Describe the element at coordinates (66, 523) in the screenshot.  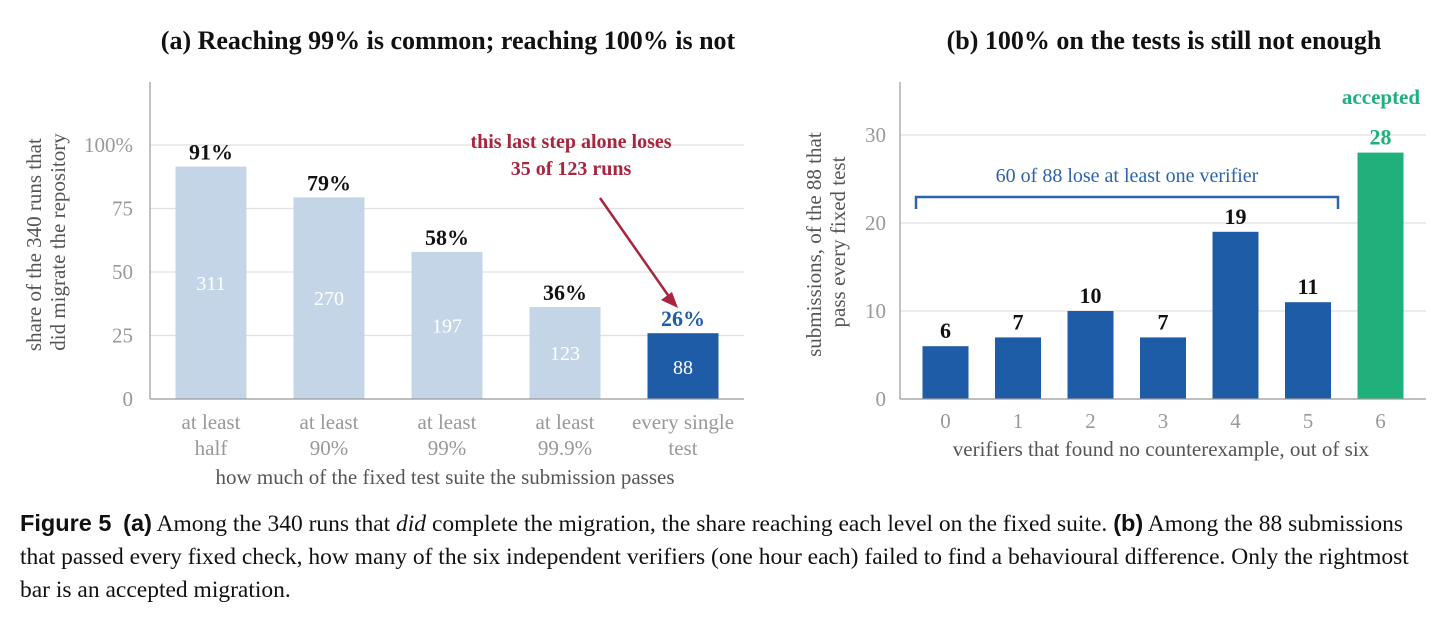
I see `caption-figure-label: Figure 5` at that location.